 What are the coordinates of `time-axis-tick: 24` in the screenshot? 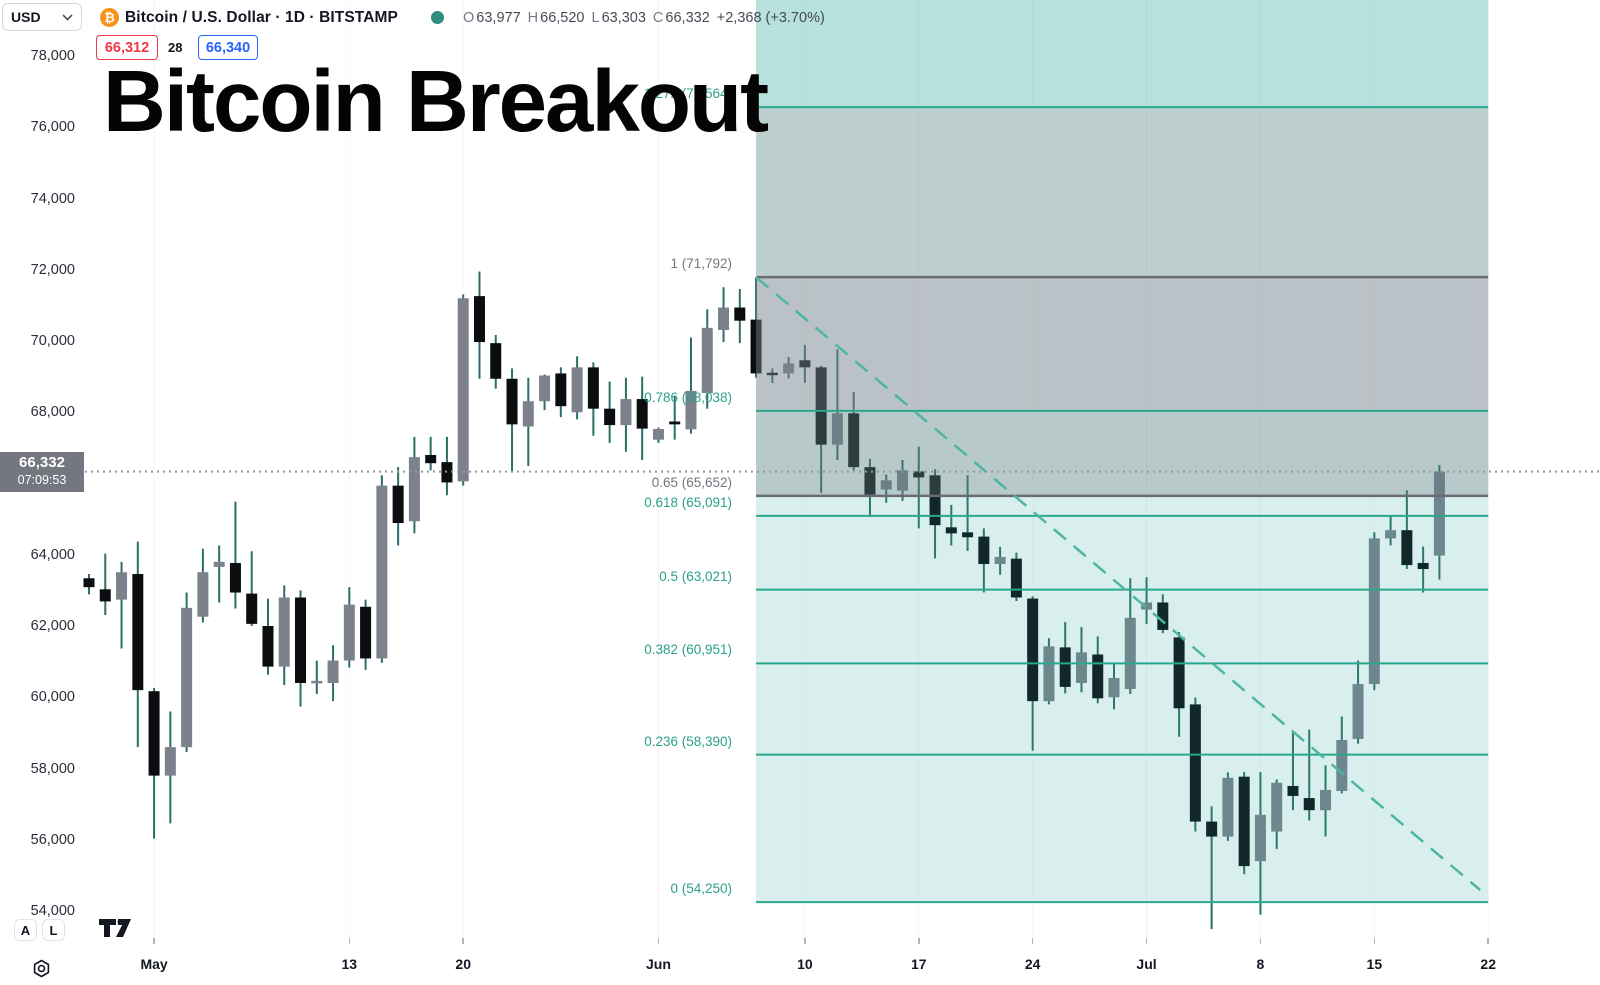 It's located at (1032, 964).